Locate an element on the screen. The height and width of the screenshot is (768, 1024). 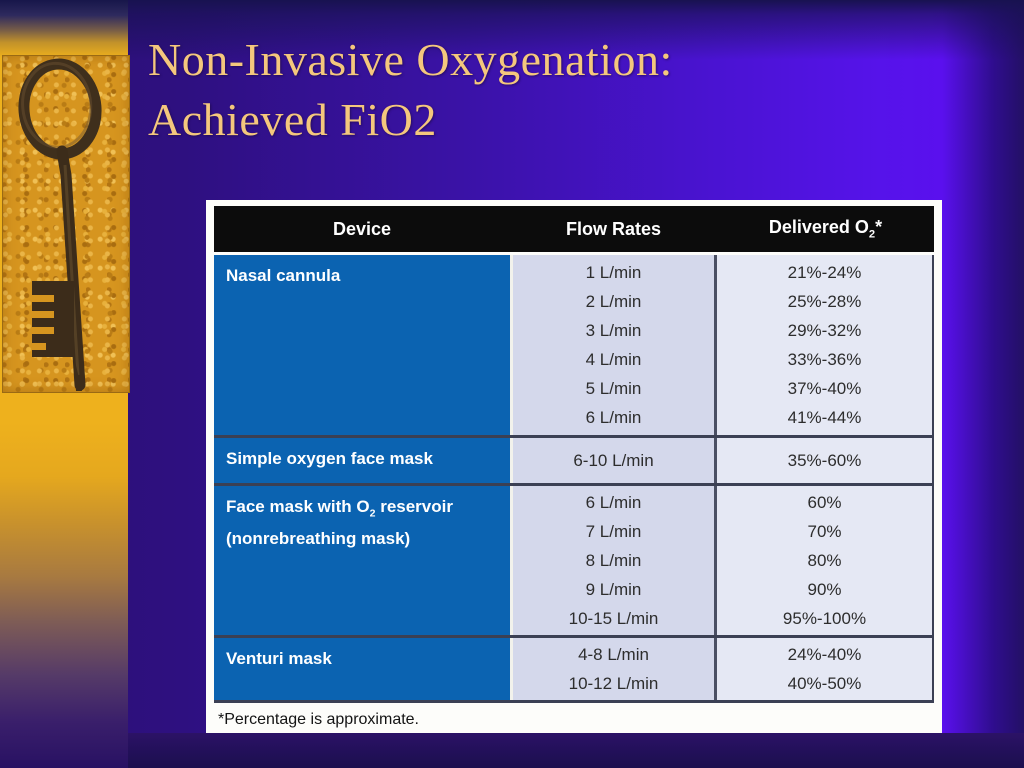
header-asterisk: * is located at coordinates (879, 227).